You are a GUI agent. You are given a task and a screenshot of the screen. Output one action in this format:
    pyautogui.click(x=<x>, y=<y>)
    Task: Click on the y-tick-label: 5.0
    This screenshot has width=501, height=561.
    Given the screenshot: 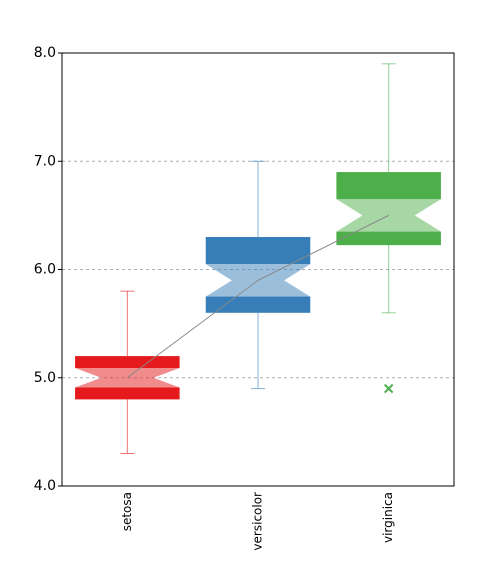 What is the action you would take?
    pyautogui.click(x=45, y=378)
    